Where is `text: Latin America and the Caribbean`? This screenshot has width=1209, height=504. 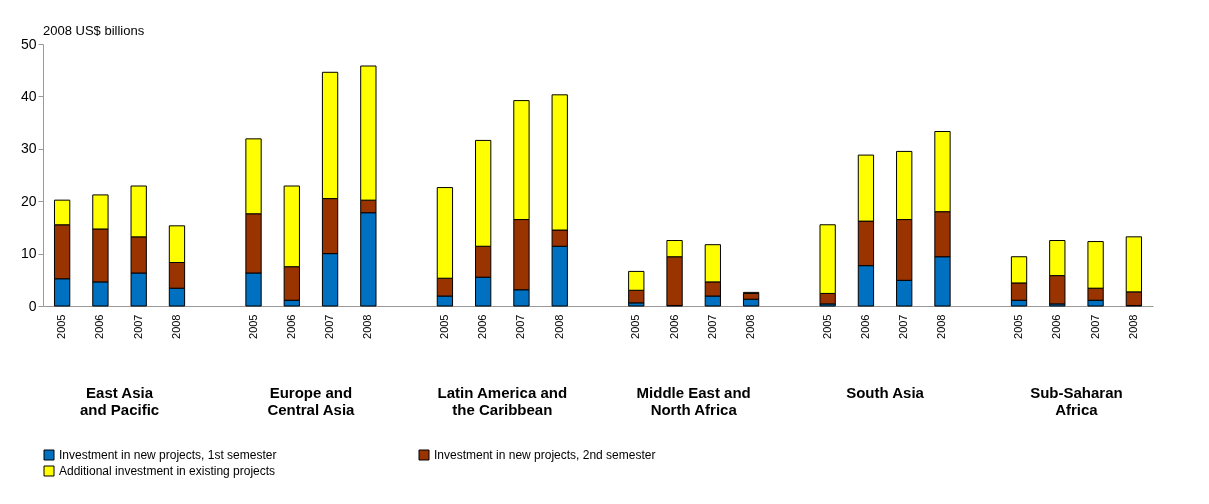 text: Latin America and the Caribbean is located at coordinates (502, 401).